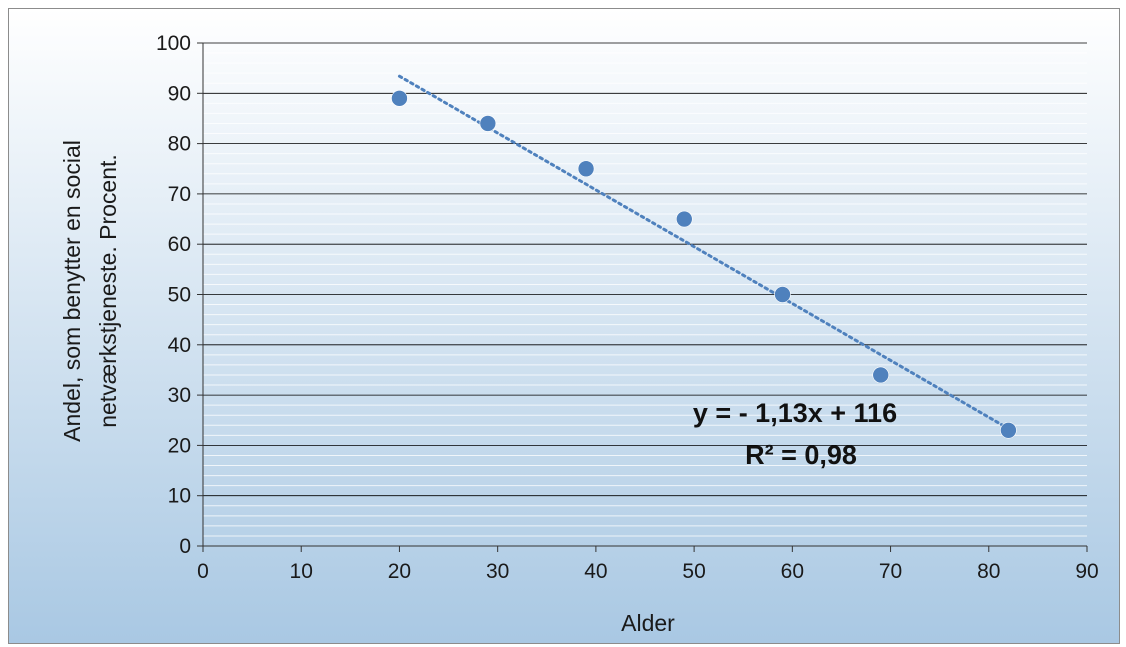 The width and height of the screenshot is (1126, 647). Describe the element at coordinates (795, 413) in the screenshot. I see `trendline-equation: y = - 1,13x + 116` at that location.